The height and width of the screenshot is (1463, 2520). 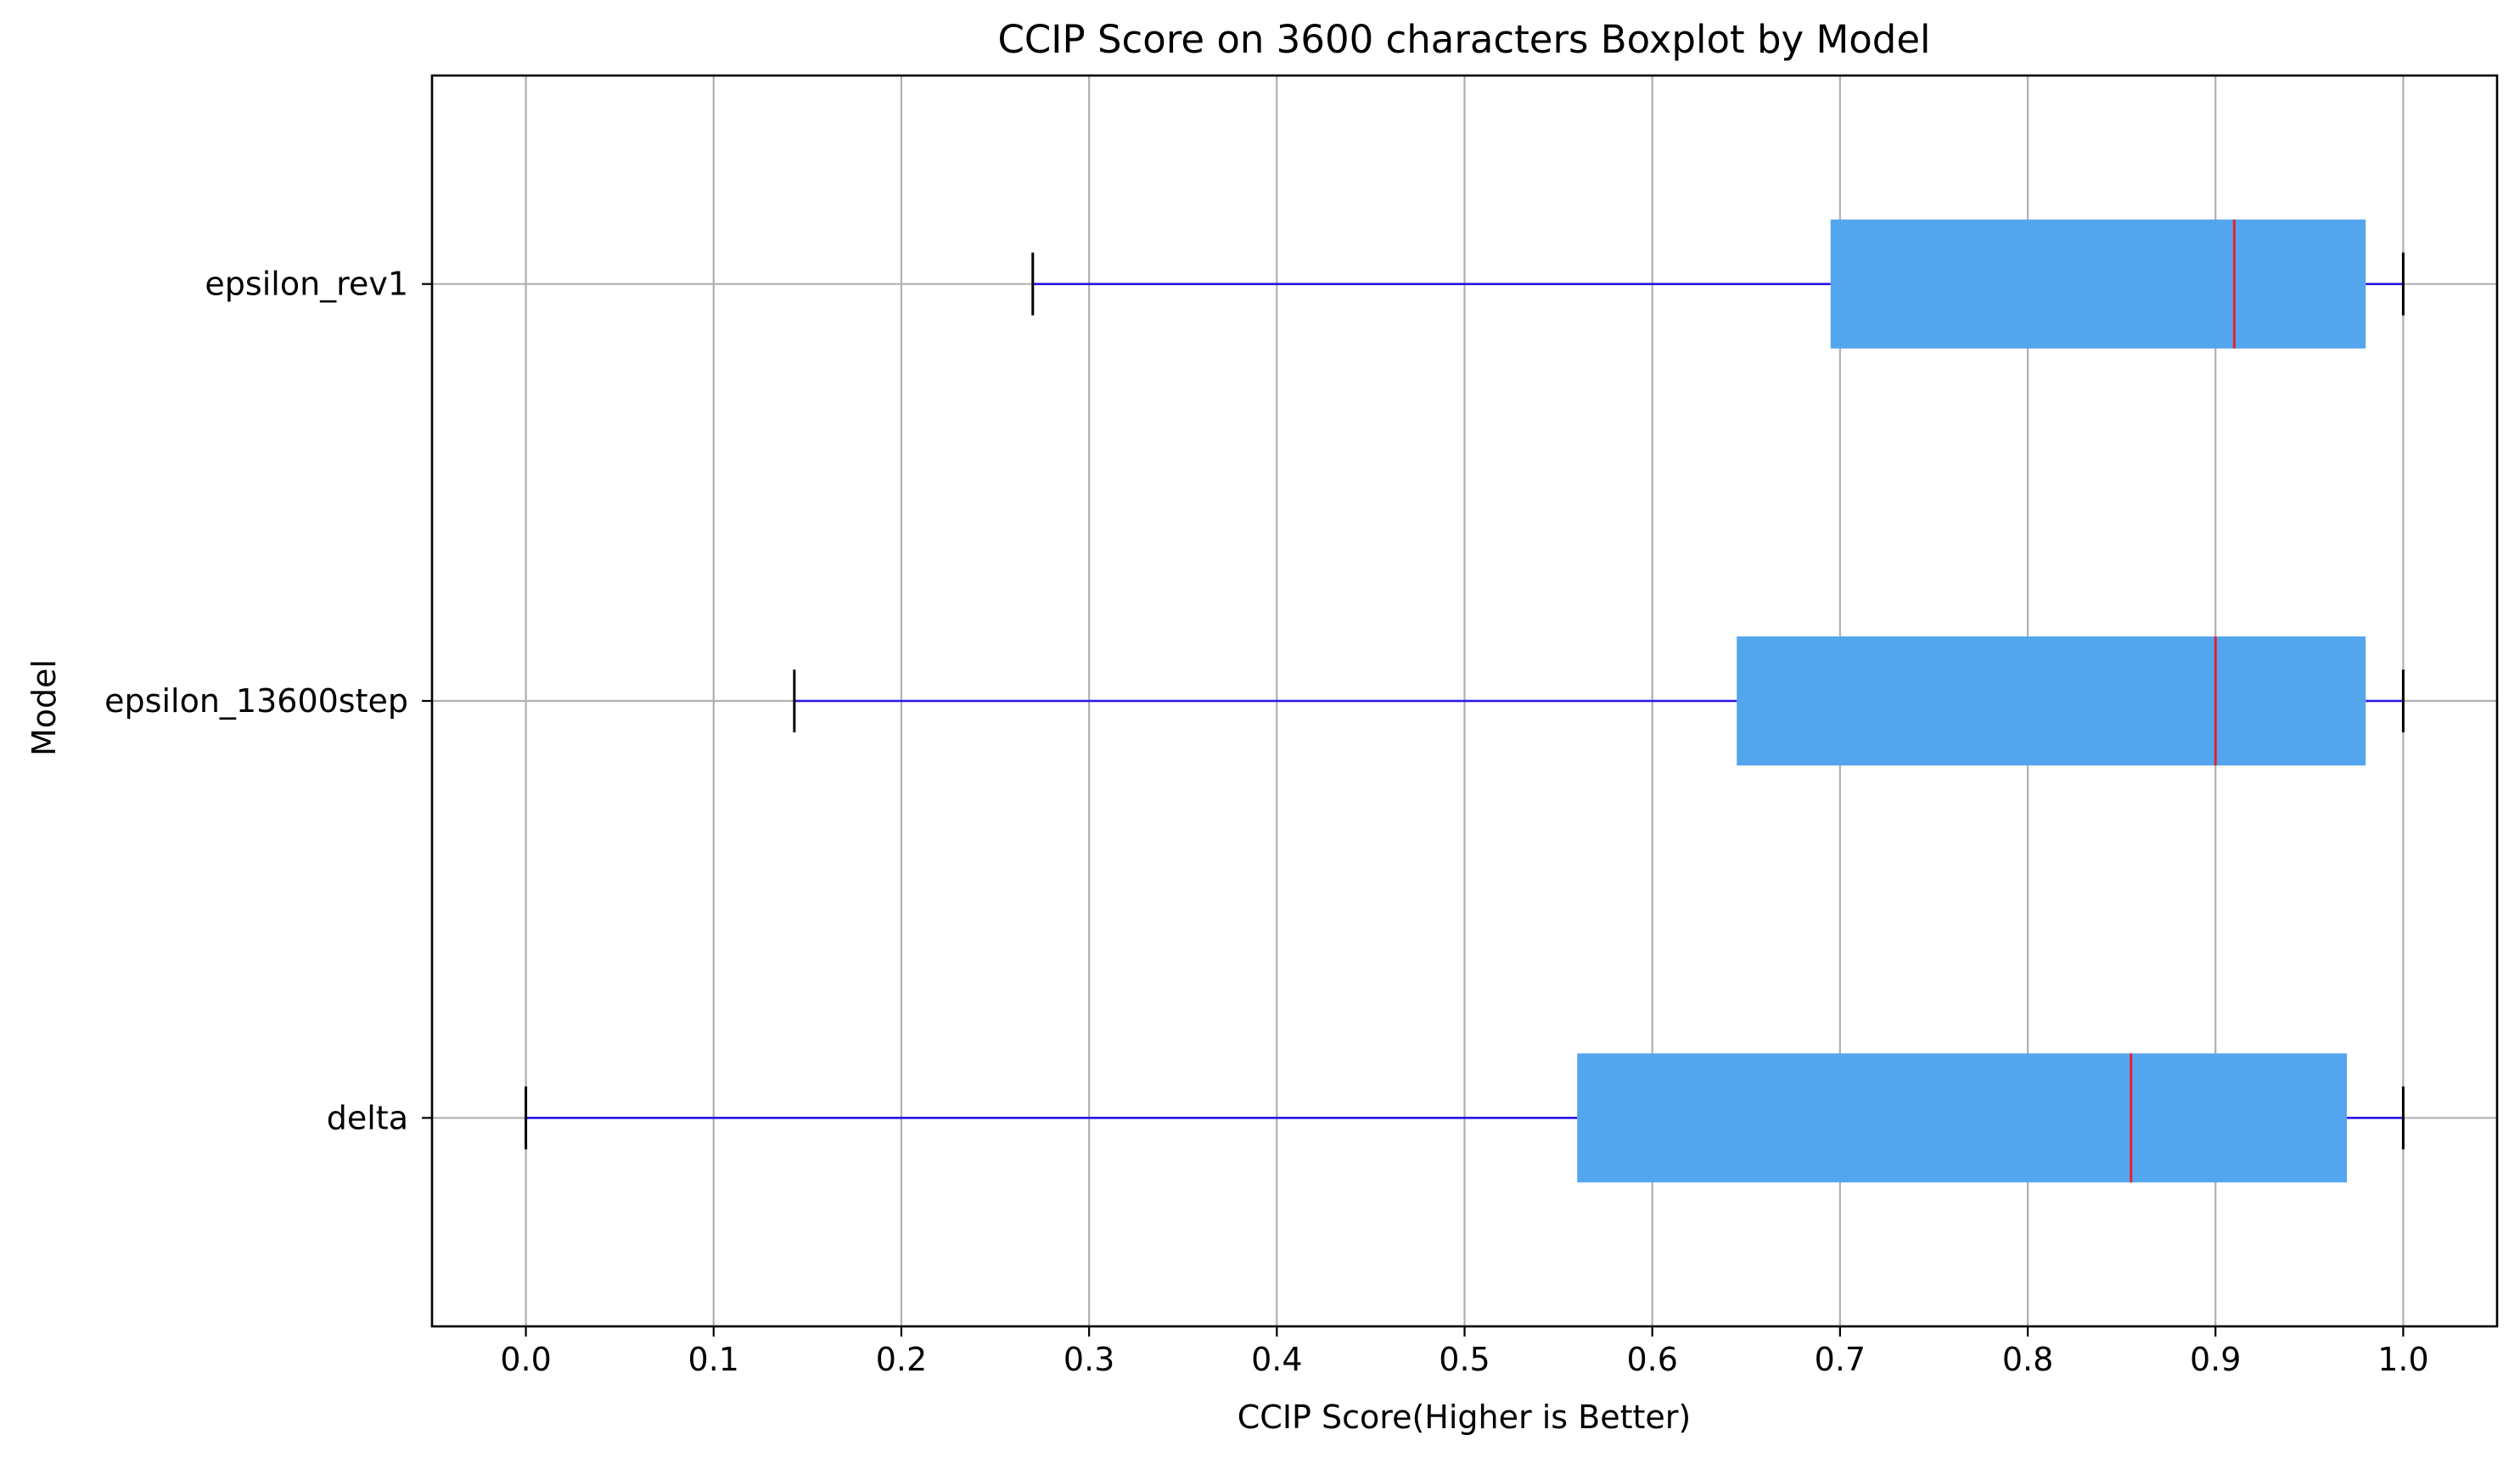 I want to click on x-tick-label: 0.7, so click(x=1840, y=1359).